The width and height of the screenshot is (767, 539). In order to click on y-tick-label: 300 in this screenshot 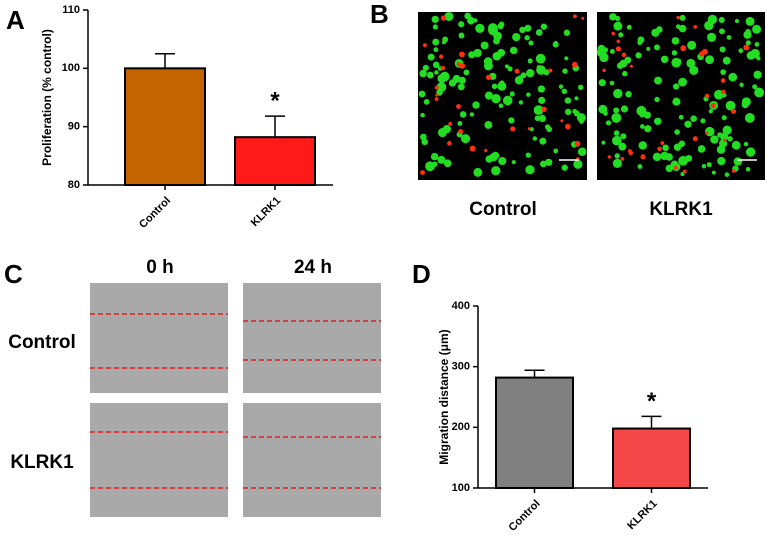, I will do `click(461, 367)`.